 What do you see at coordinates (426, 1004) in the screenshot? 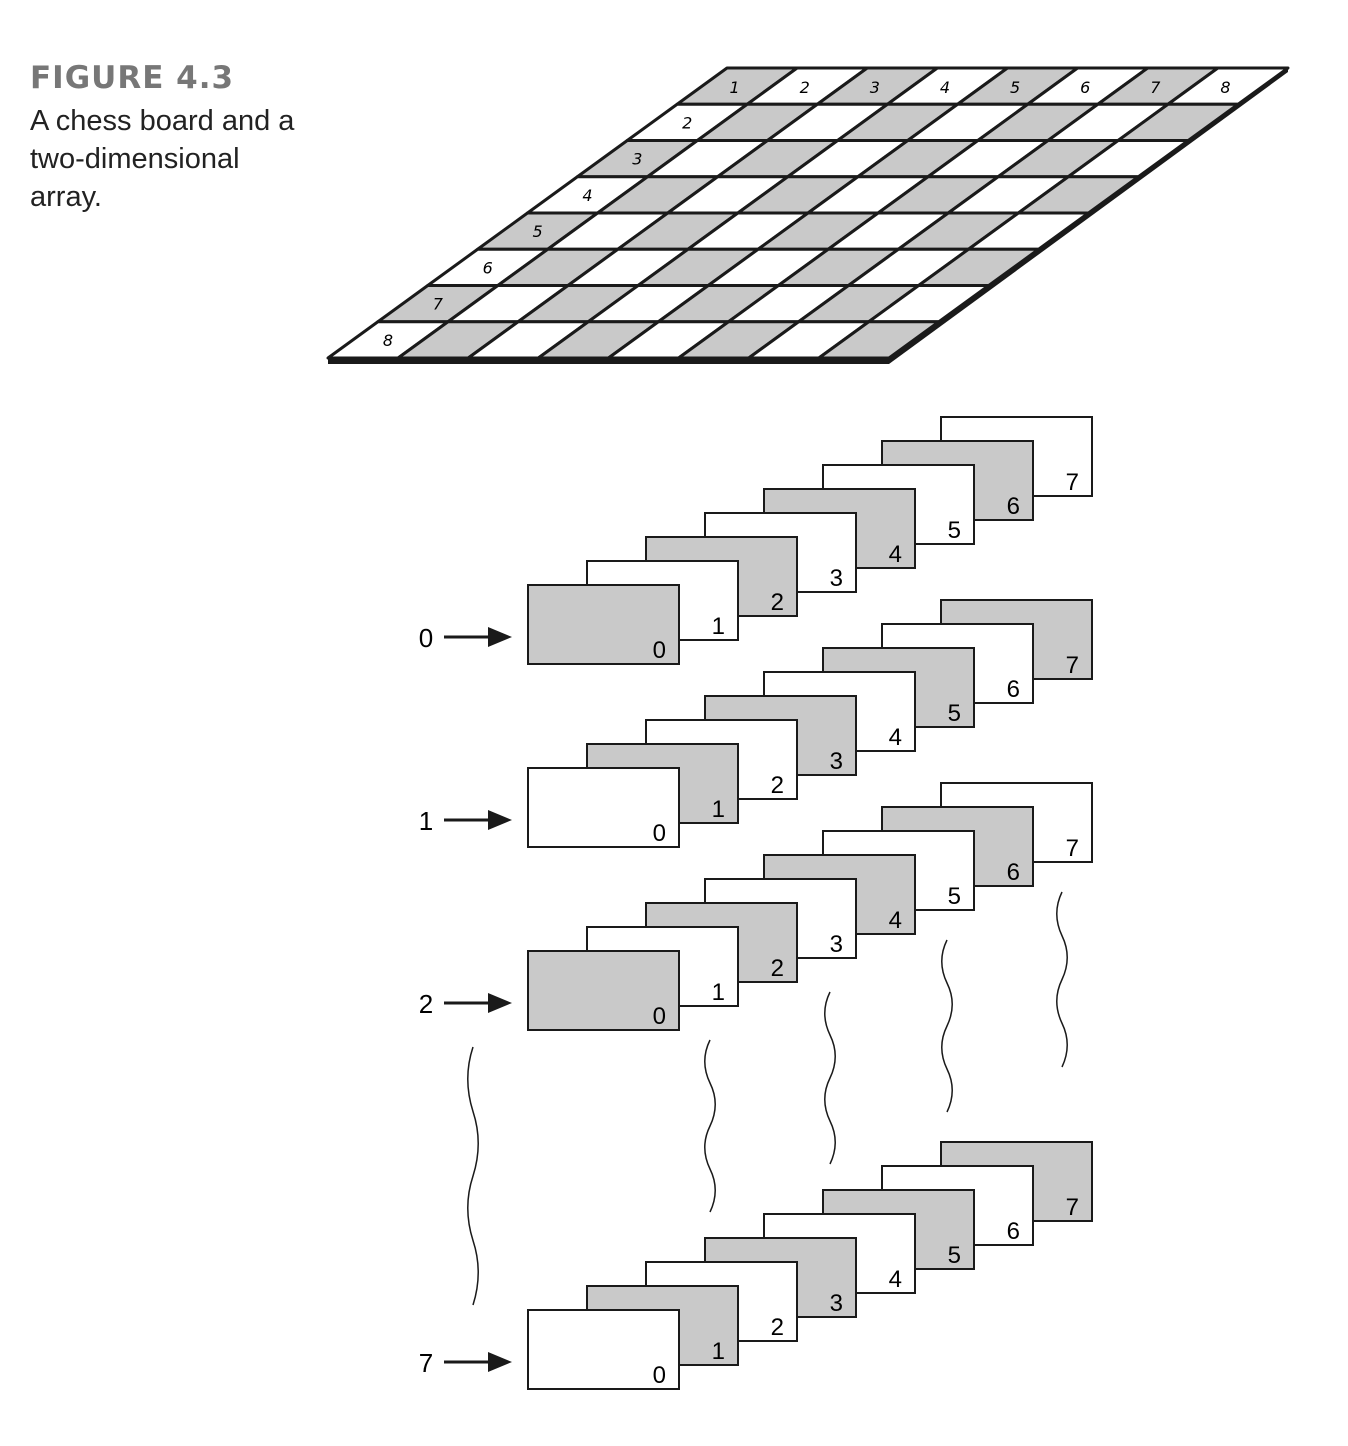
I see `array-row-index: 2` at bounding box center [426, 1004].